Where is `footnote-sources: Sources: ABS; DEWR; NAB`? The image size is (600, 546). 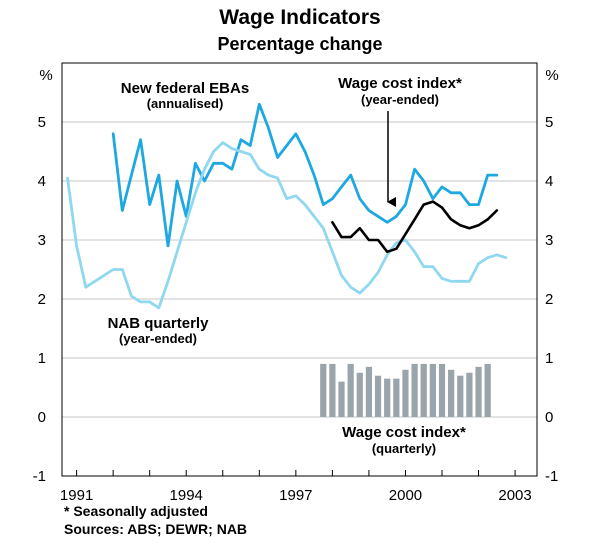
footnote-sources: Sources: ABS; DEWR; NAB is located at coordinates (156, 529).